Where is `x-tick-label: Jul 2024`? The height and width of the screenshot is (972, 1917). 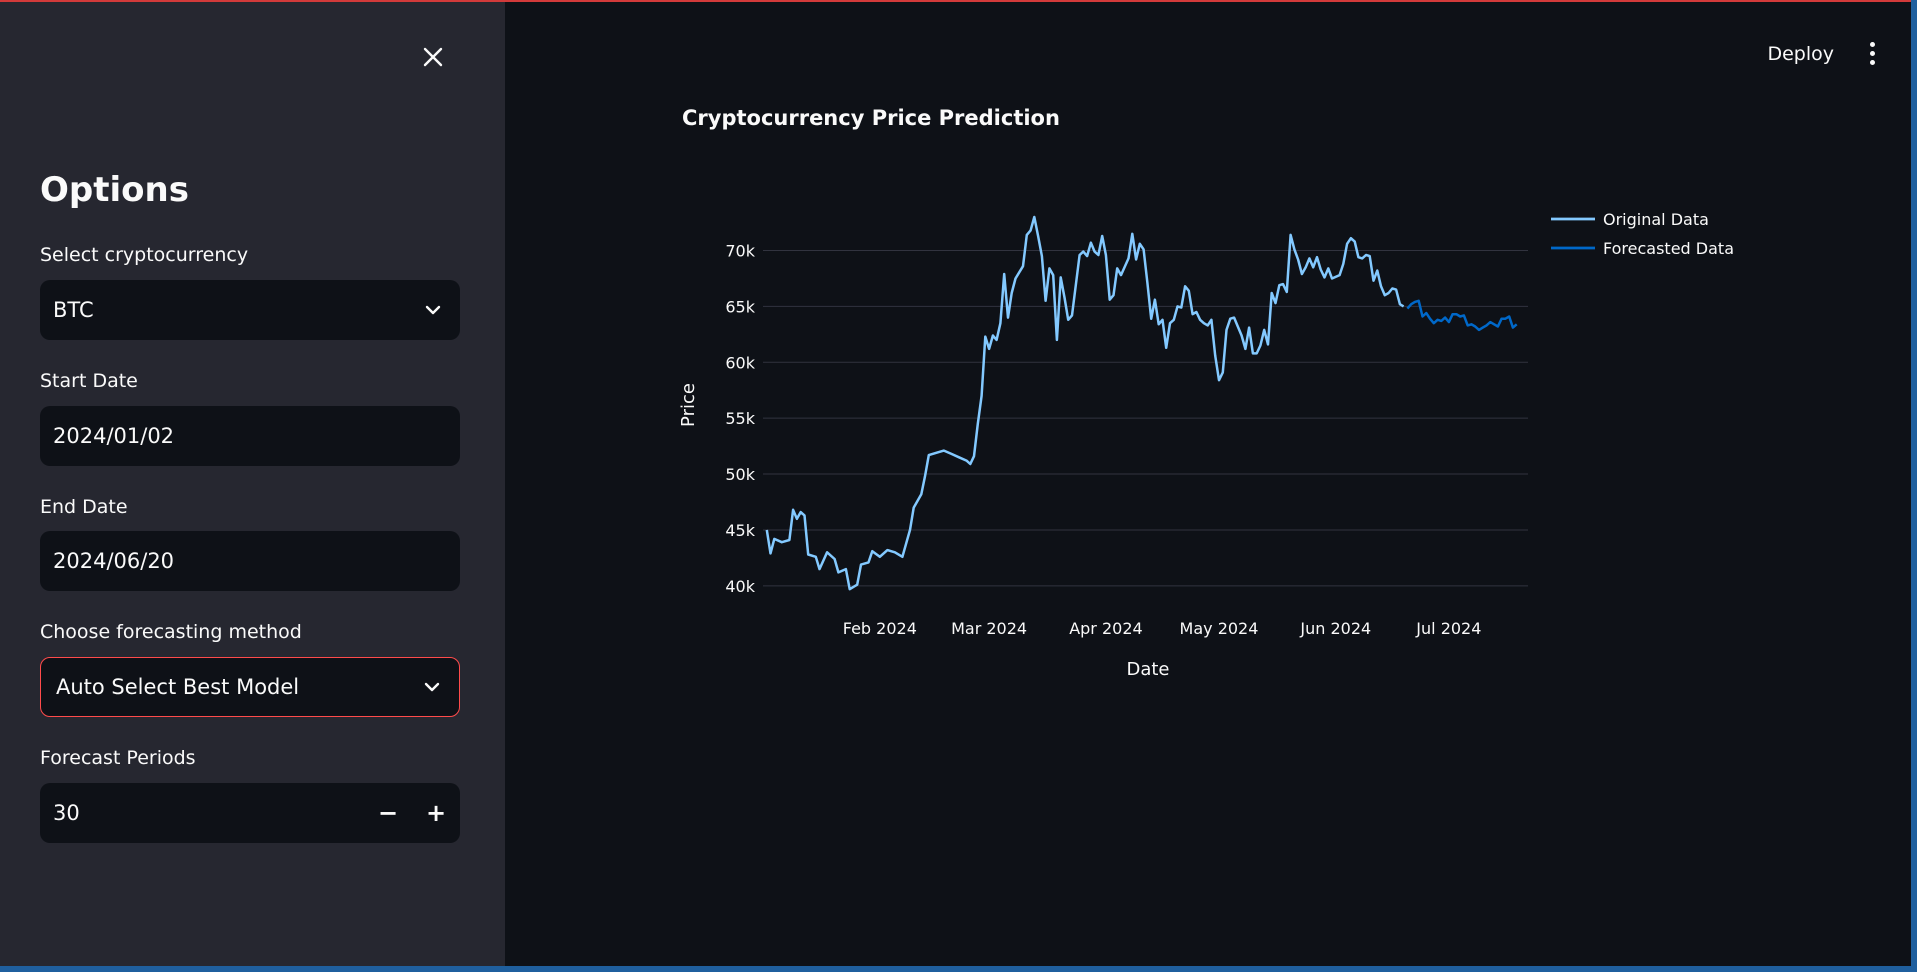 x-tick-label: Jul 2024 is located at coordinates (1448, 628).